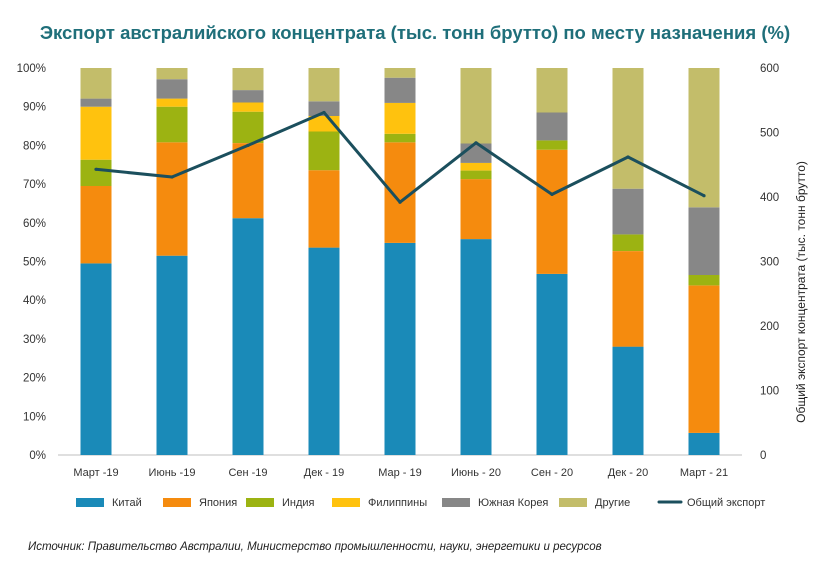 The width and height of the screenshot is (830, 567). Describe the element at coordinates (769, 392) in the screenshot. I see `right-tick-label: 100` at that location.